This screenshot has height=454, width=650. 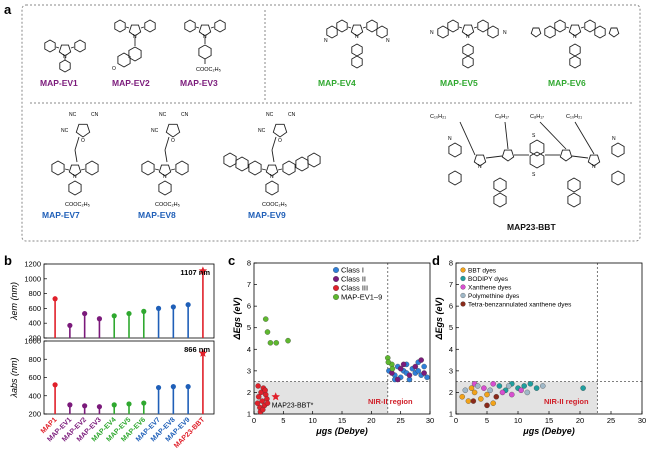 I want to click on molecule-label: MAP-EV1, so click(x=59, y=83).